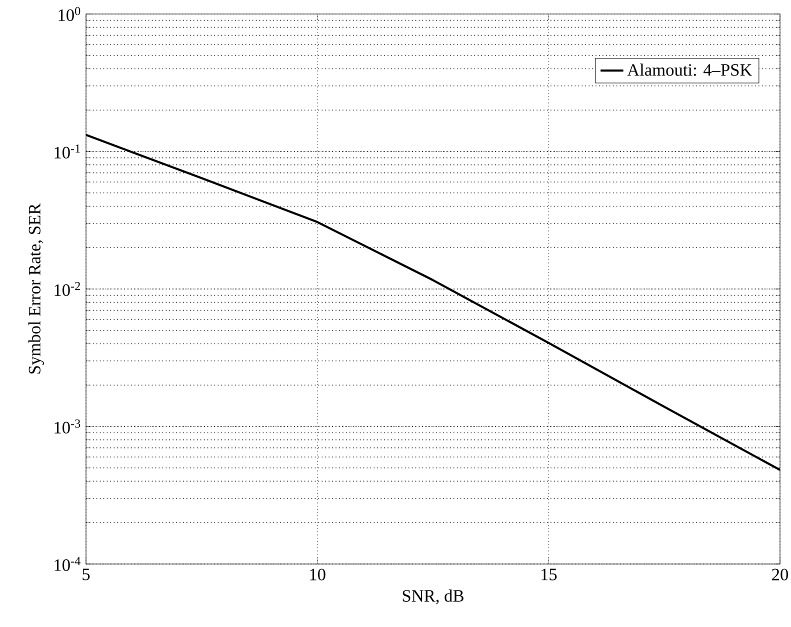 The height and width of the screenshot is (627, 791). I want to click on x-tick-label: 5, so click(86, 574).